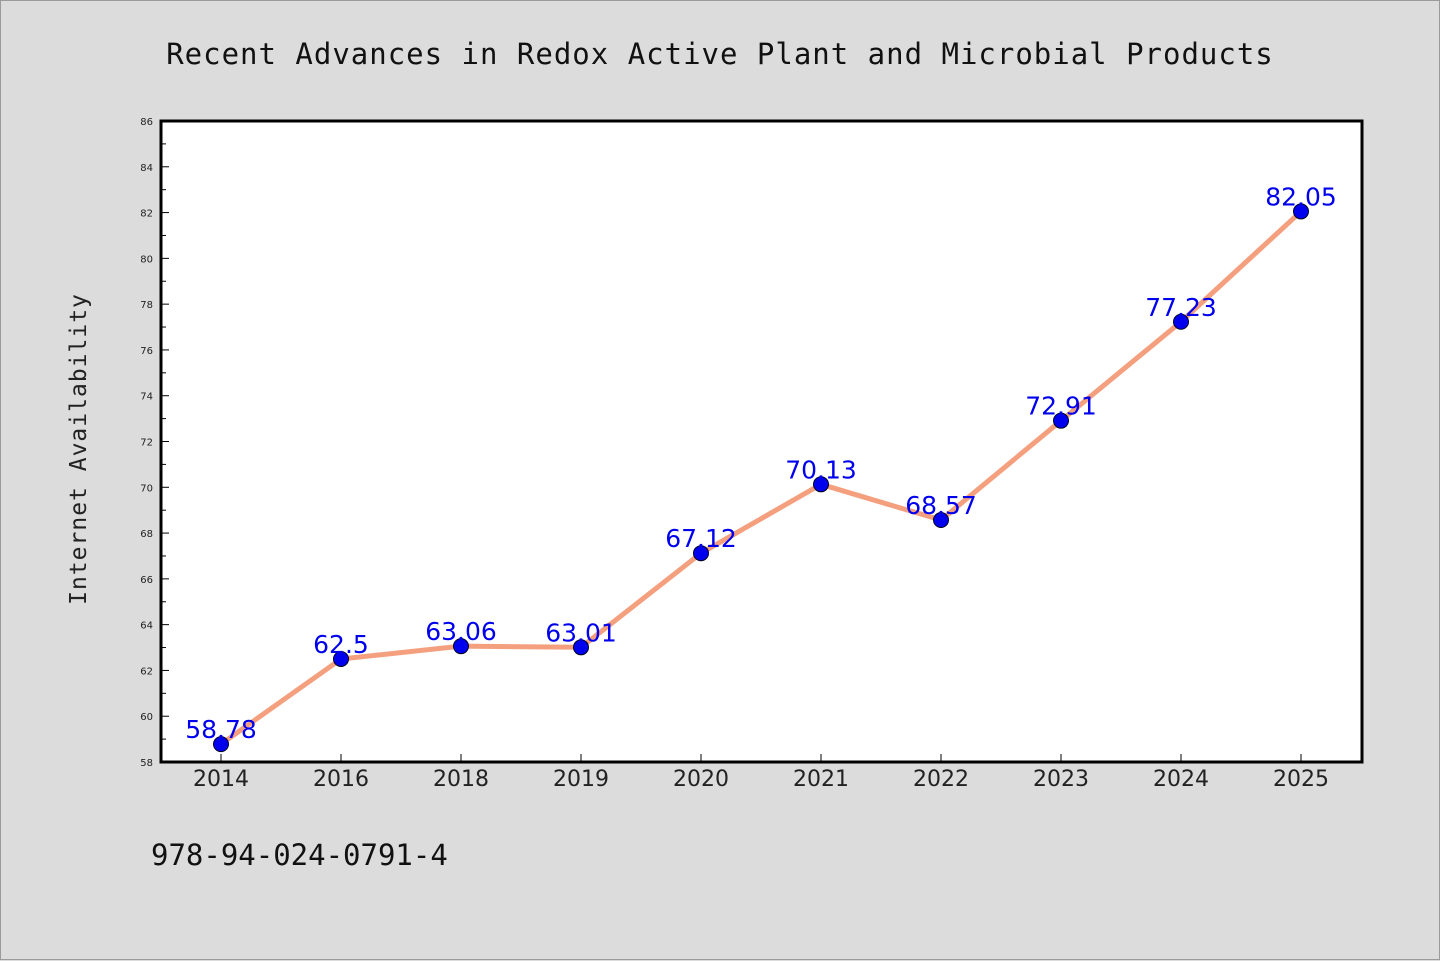 The image size is (1440, 961). What do you see at coordinates (146, 351) in the screenshot?
I see `y-tick-label: 76` at bounding box center [146, 351].